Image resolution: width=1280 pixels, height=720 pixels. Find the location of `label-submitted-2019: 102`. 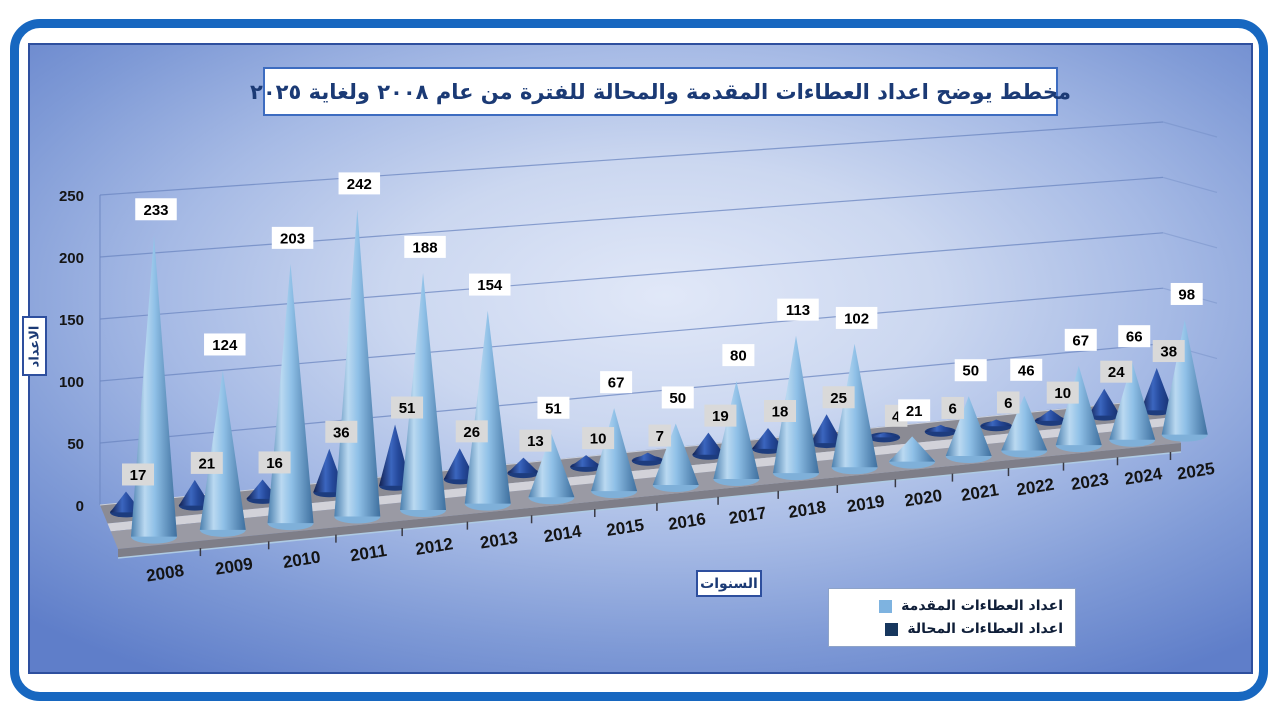

label-submitted-2019: 102 is located at coordinates (856, 318).